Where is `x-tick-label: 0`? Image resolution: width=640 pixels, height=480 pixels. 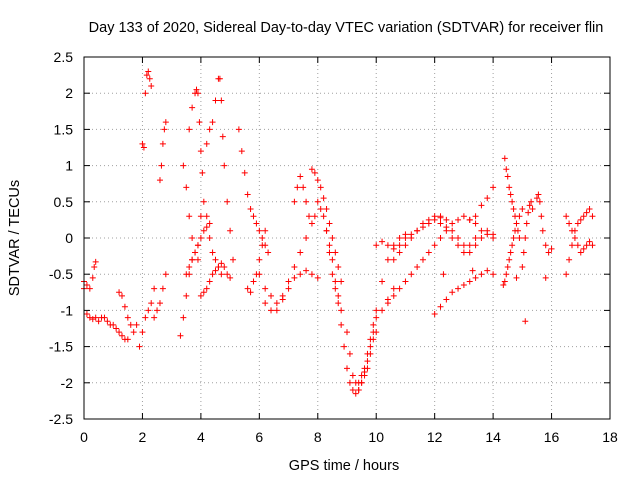 x-tick-label: 0 is located at coordinates (84, 437).